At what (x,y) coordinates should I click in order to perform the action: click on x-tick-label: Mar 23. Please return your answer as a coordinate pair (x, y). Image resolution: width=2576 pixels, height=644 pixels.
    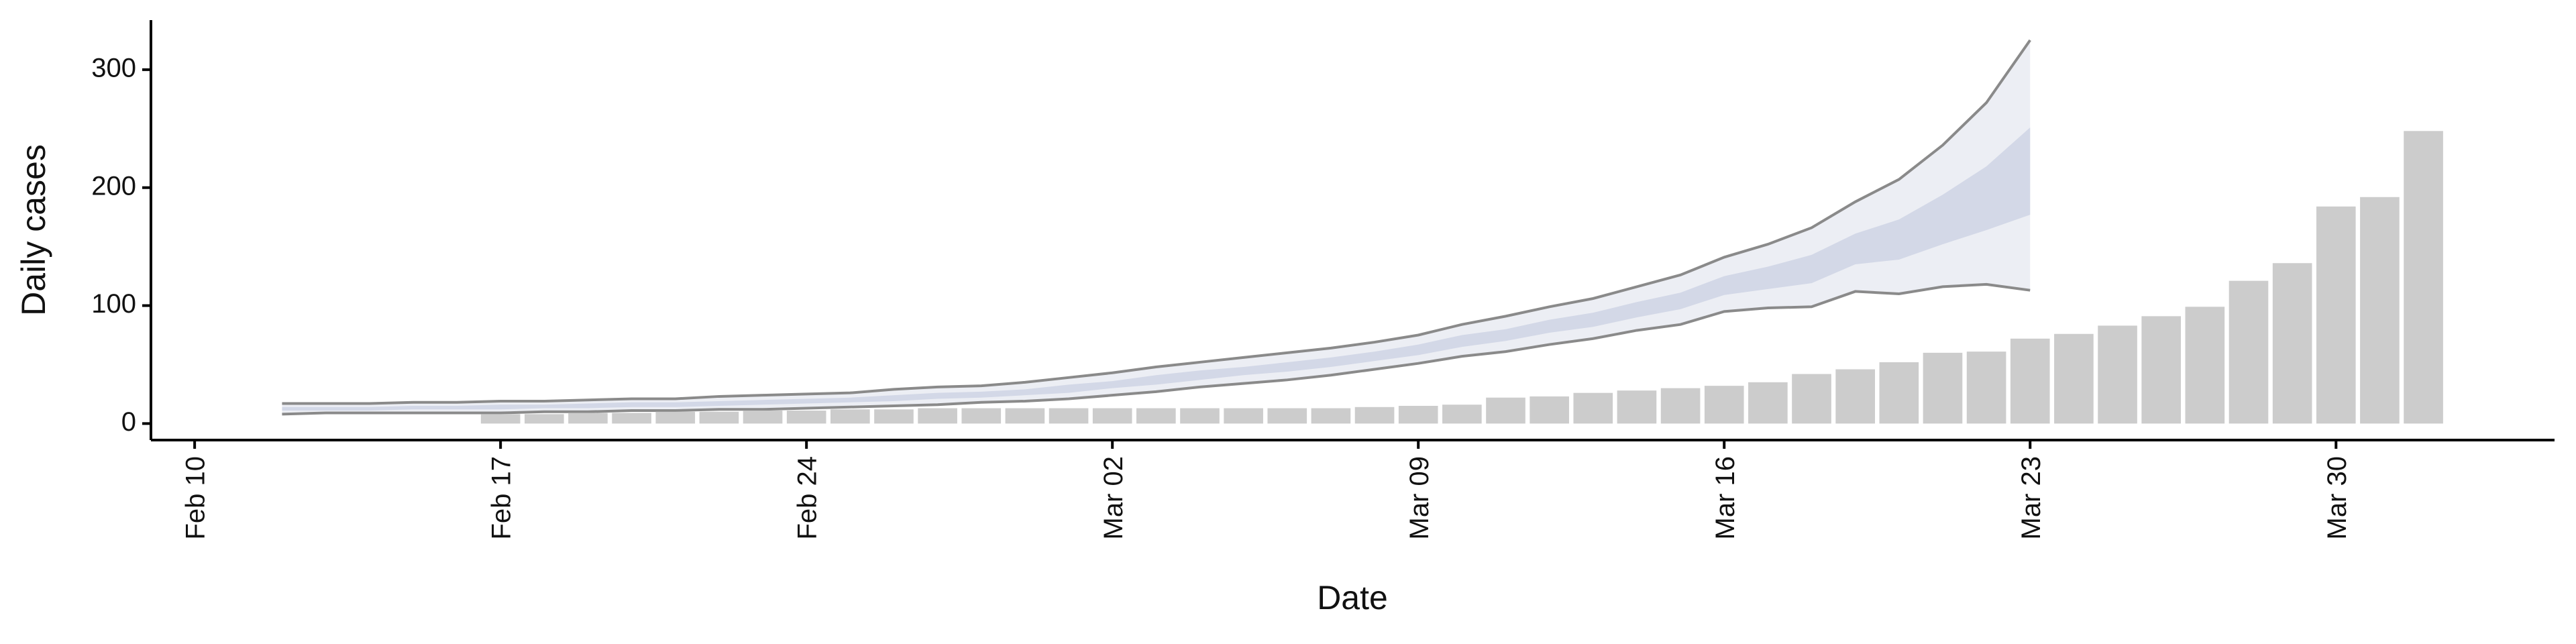
    Looking at the image, I should click on (2031, 498).